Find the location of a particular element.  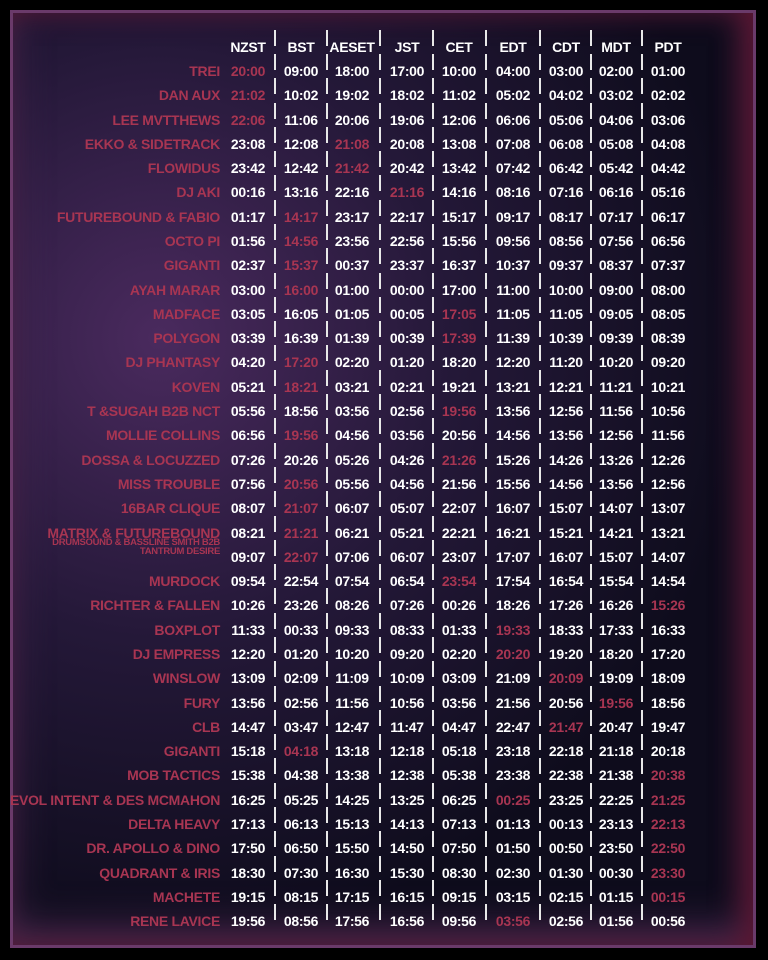

set-time: 11:02 is located at coordinates (459, 95).